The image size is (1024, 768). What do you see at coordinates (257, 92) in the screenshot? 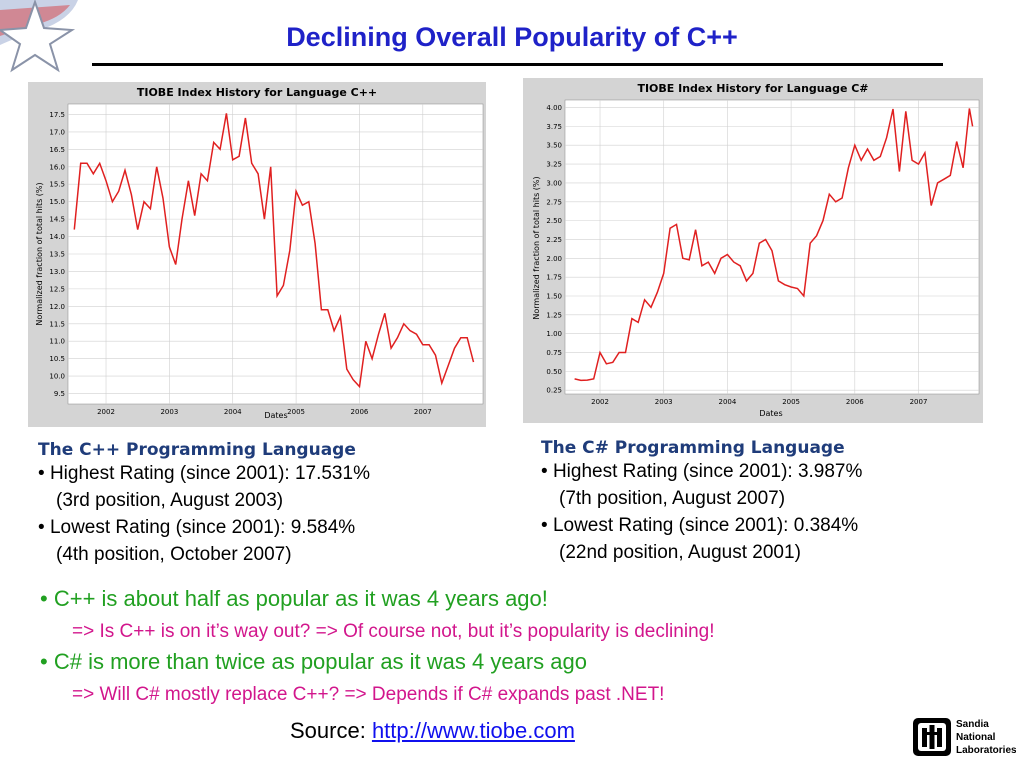
I see `chart-title: TIOBE Index History for Language C++` at bounding box center [257, 92].